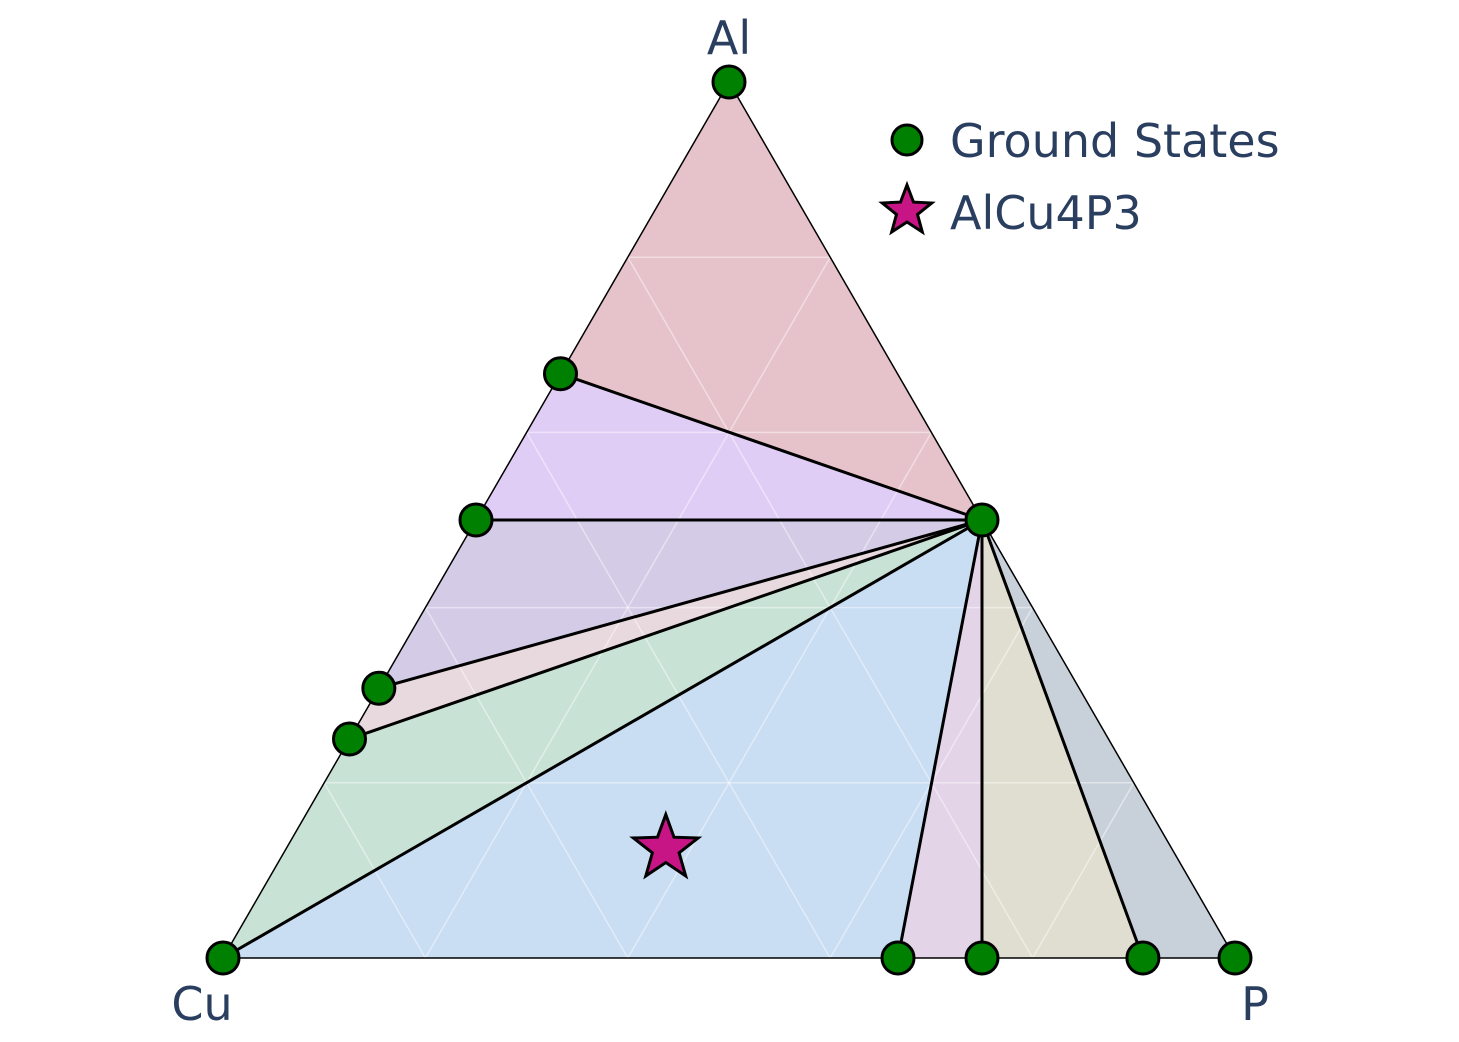 This screenshot has height=1042, width=1459. Describe the element at coordinates (1079, 177) in the screenshot. I see `legend: Ground States AlCu4P3` at that location.